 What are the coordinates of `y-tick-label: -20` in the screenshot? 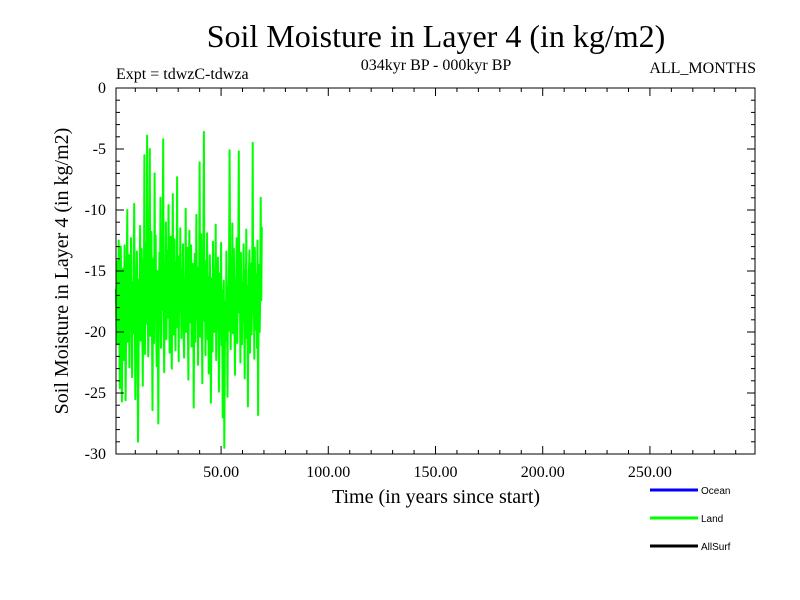 It's located at (95, 332).